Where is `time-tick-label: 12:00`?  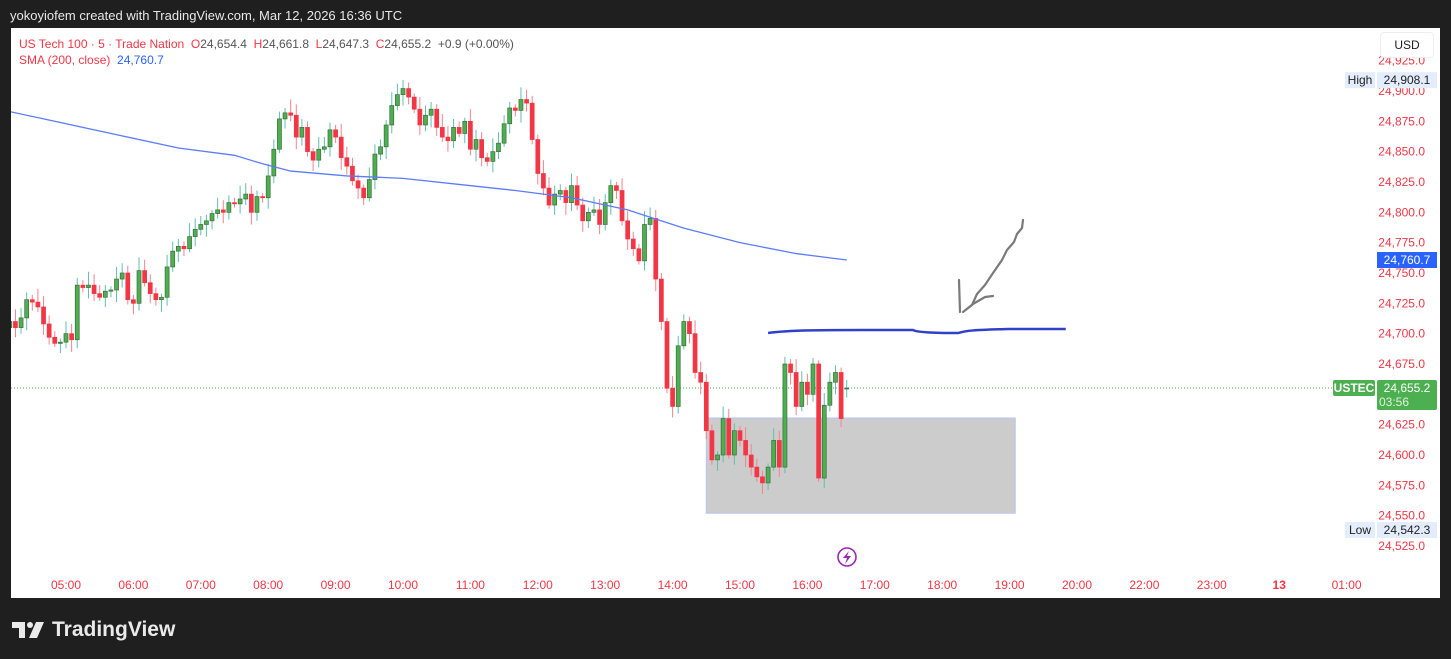 time-tick-label: 12:00 is located at coordinates (538, 585).